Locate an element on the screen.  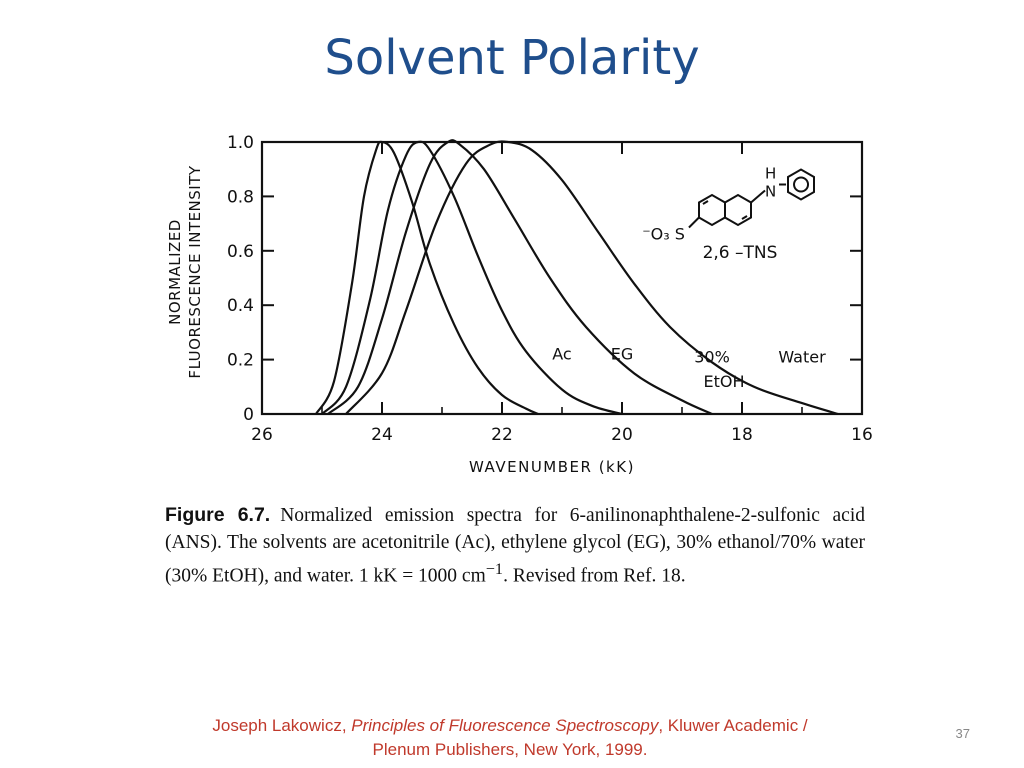
bond-to-n is located at coordinates (758, 196).